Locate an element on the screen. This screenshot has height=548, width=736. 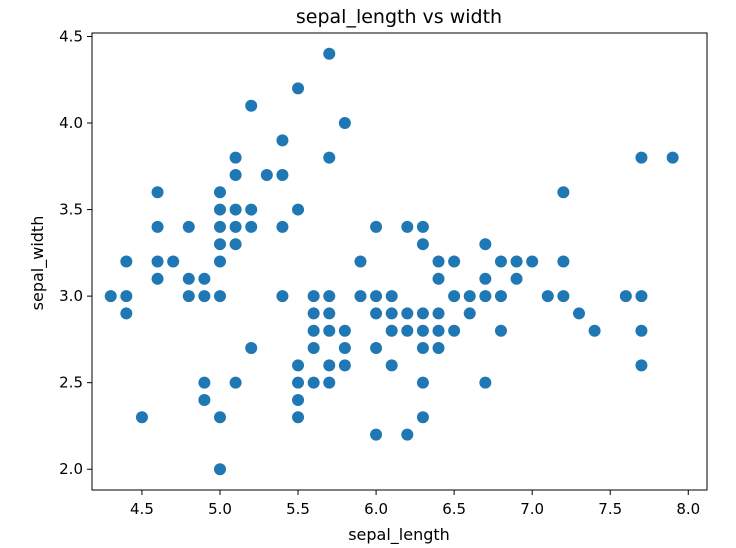
x-tick-label: 5.0 is located at coordinates (220, 509).